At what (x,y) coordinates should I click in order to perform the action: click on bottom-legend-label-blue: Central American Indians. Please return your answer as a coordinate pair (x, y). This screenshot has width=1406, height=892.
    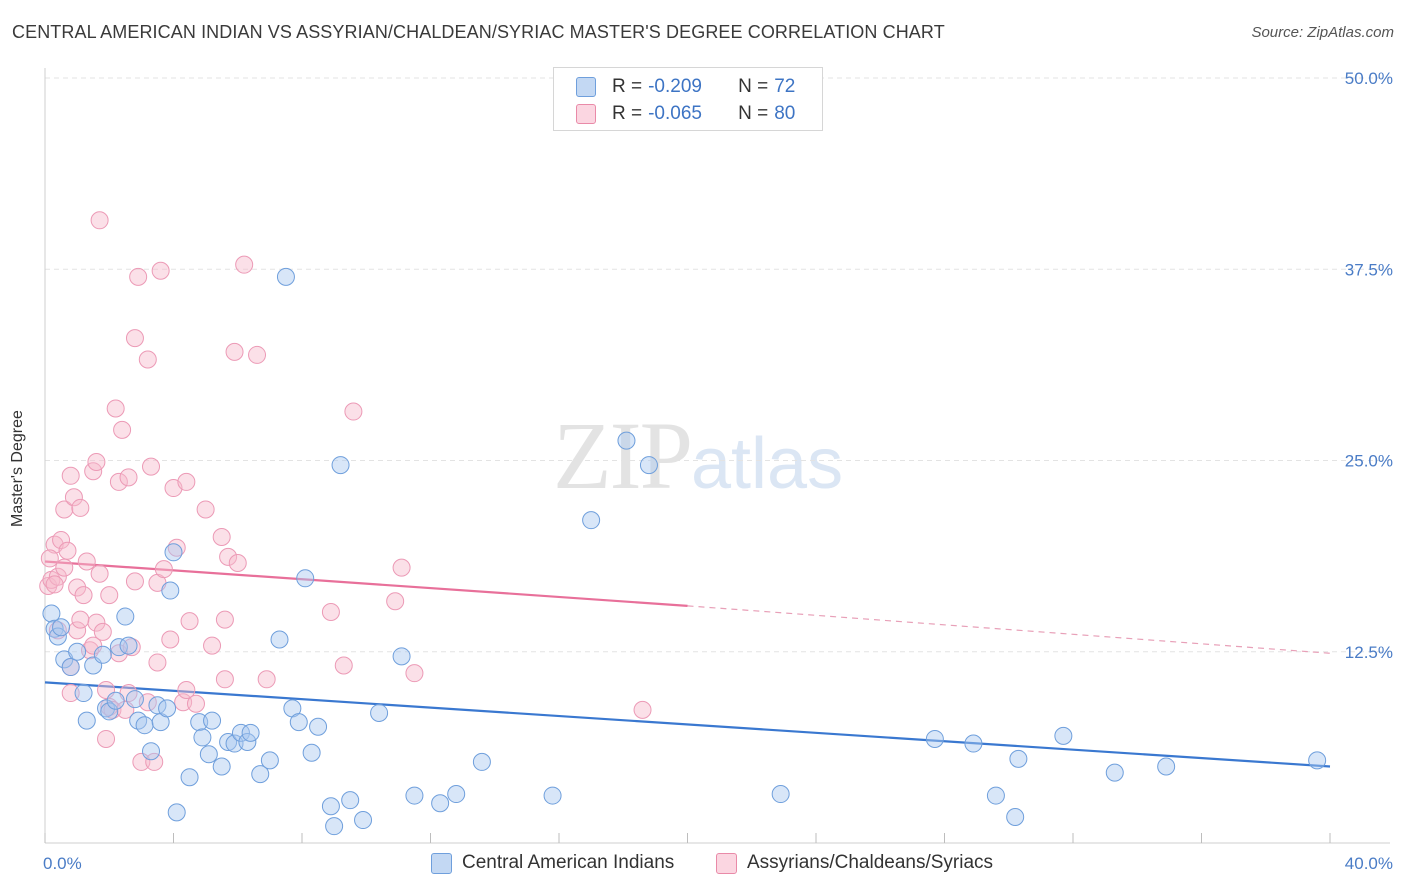
    Looking at the image, I should click on (568, 862).